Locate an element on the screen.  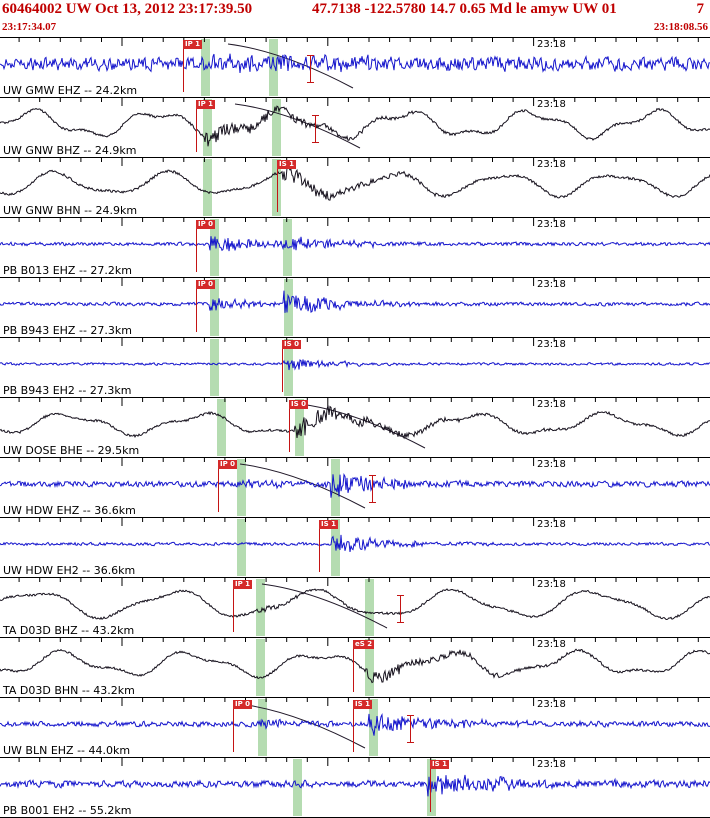
trace-panel: 23:18 IP 0 IS 1 UW BLN EHZ -- 44.0km is located at coordinates (355, 727).